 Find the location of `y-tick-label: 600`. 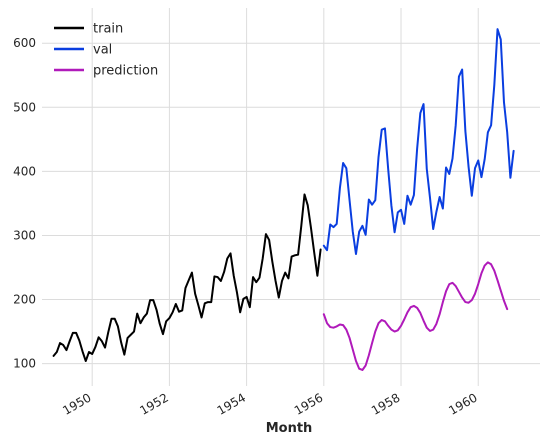

y-tick-label: 600 is located at coordinates (24, 43).